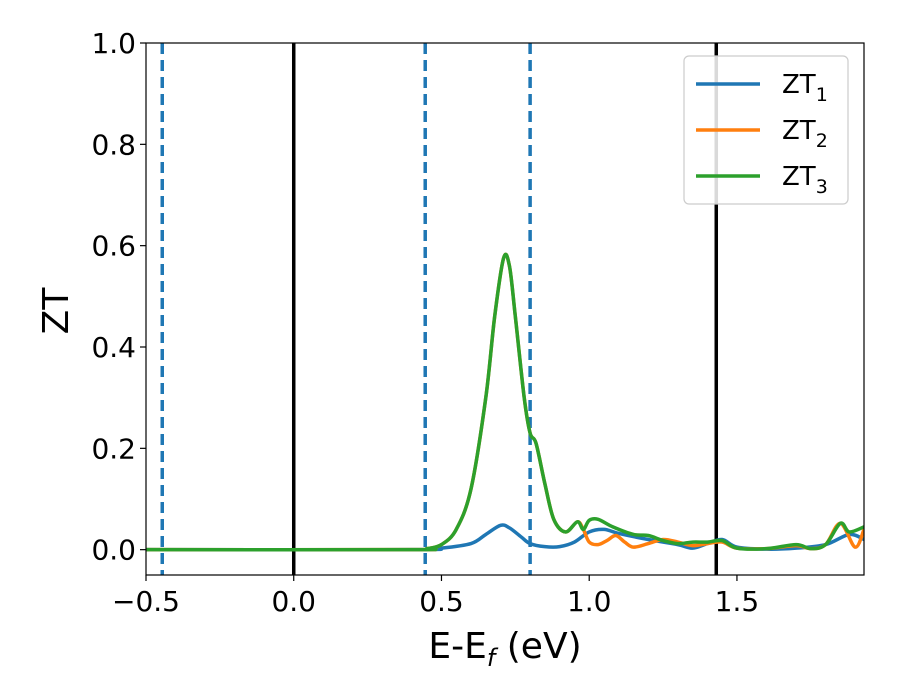 This screenshot has width=900, height=700. Describe the element at coordinates (441, 601) in the screenshot. I see `x-tick-label: 0.5` at that location.